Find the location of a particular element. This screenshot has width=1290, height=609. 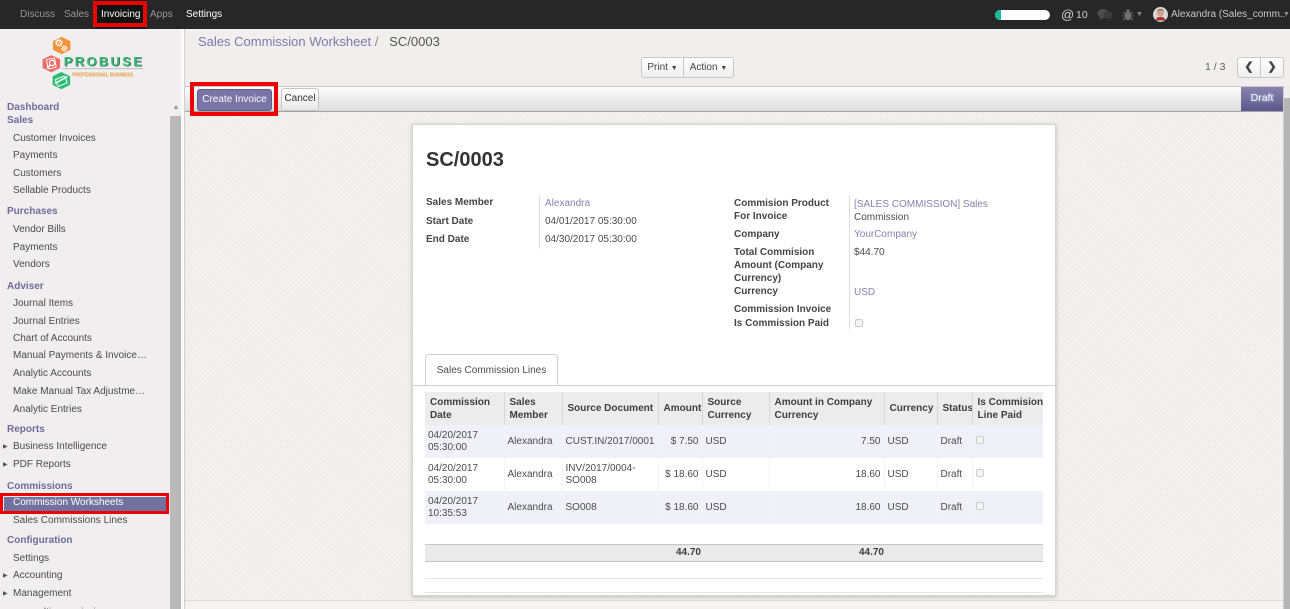

svg-text: PROFESSIONAL BUSINESS is located at coordinates (102, 76).